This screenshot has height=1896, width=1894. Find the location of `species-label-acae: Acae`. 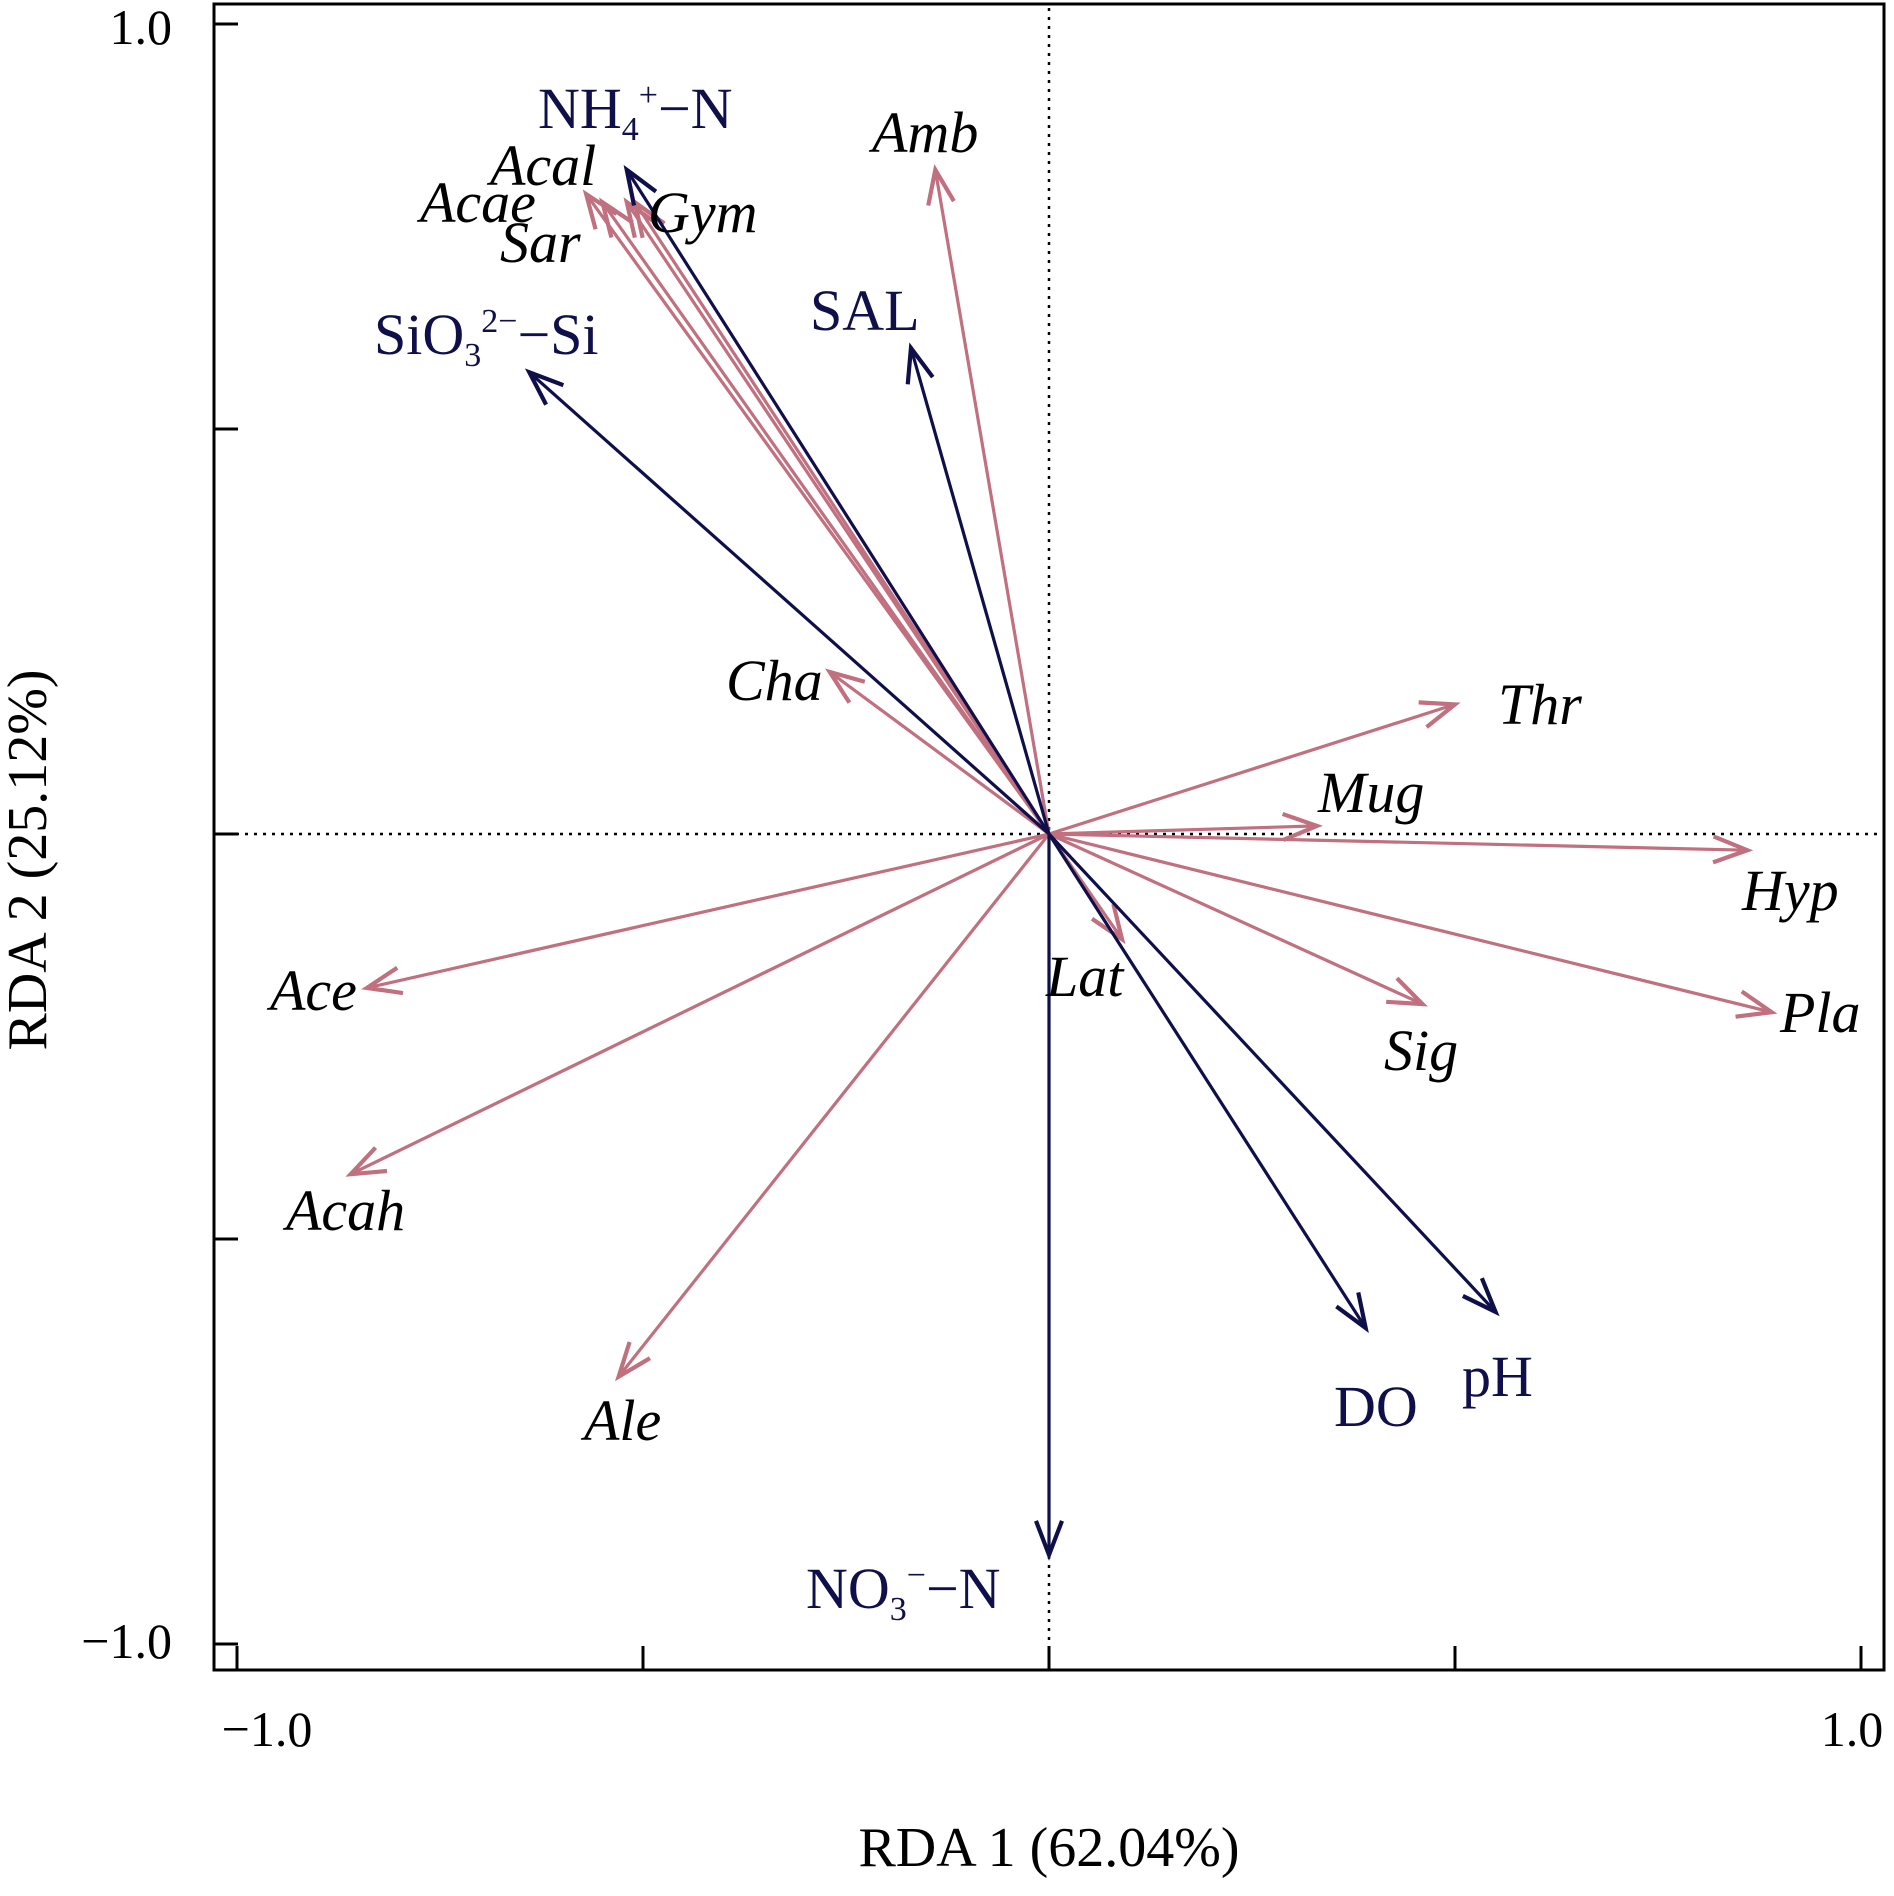

species-label-acae: Acae is located at coordinates (476, 202).